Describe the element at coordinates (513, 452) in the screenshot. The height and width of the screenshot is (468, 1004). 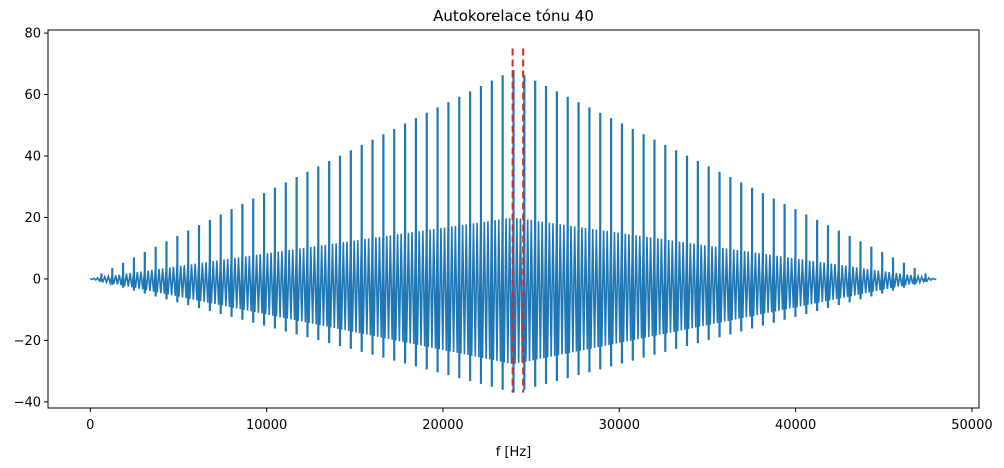
I see `x-axis-label: f [Hz]` at that location.